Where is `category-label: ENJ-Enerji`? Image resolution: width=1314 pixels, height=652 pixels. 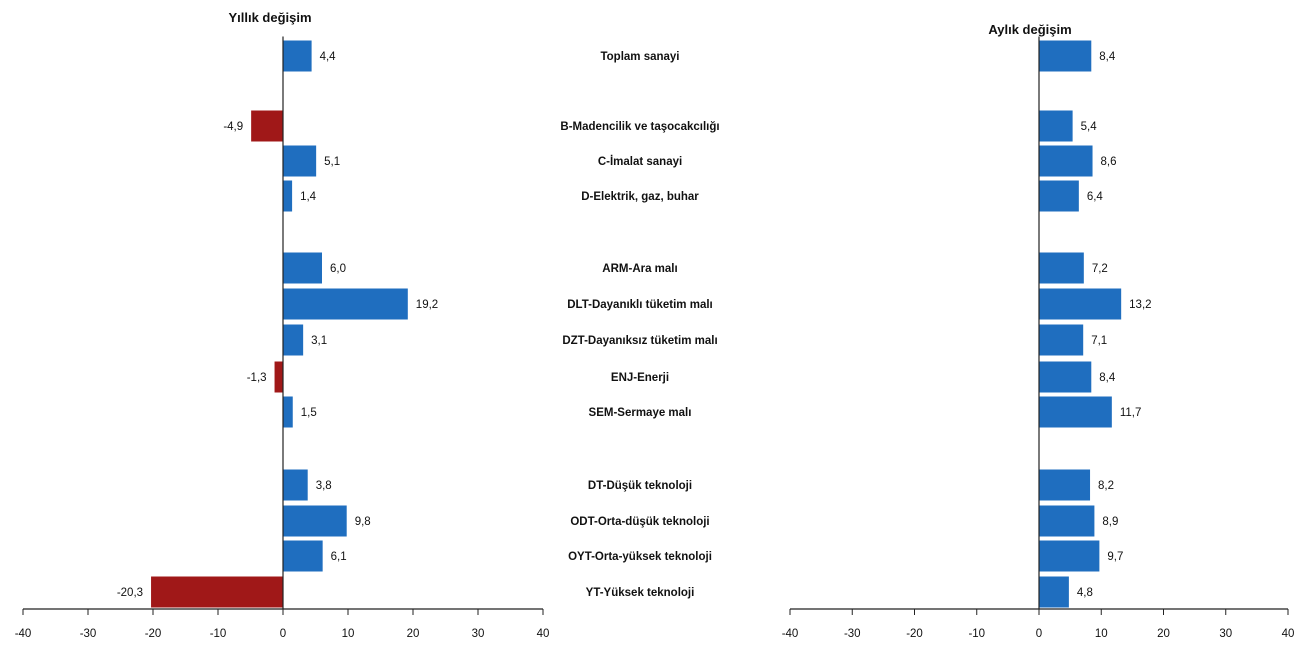 category-label: ENJ-Enerji is located at coordinates (640, 378).